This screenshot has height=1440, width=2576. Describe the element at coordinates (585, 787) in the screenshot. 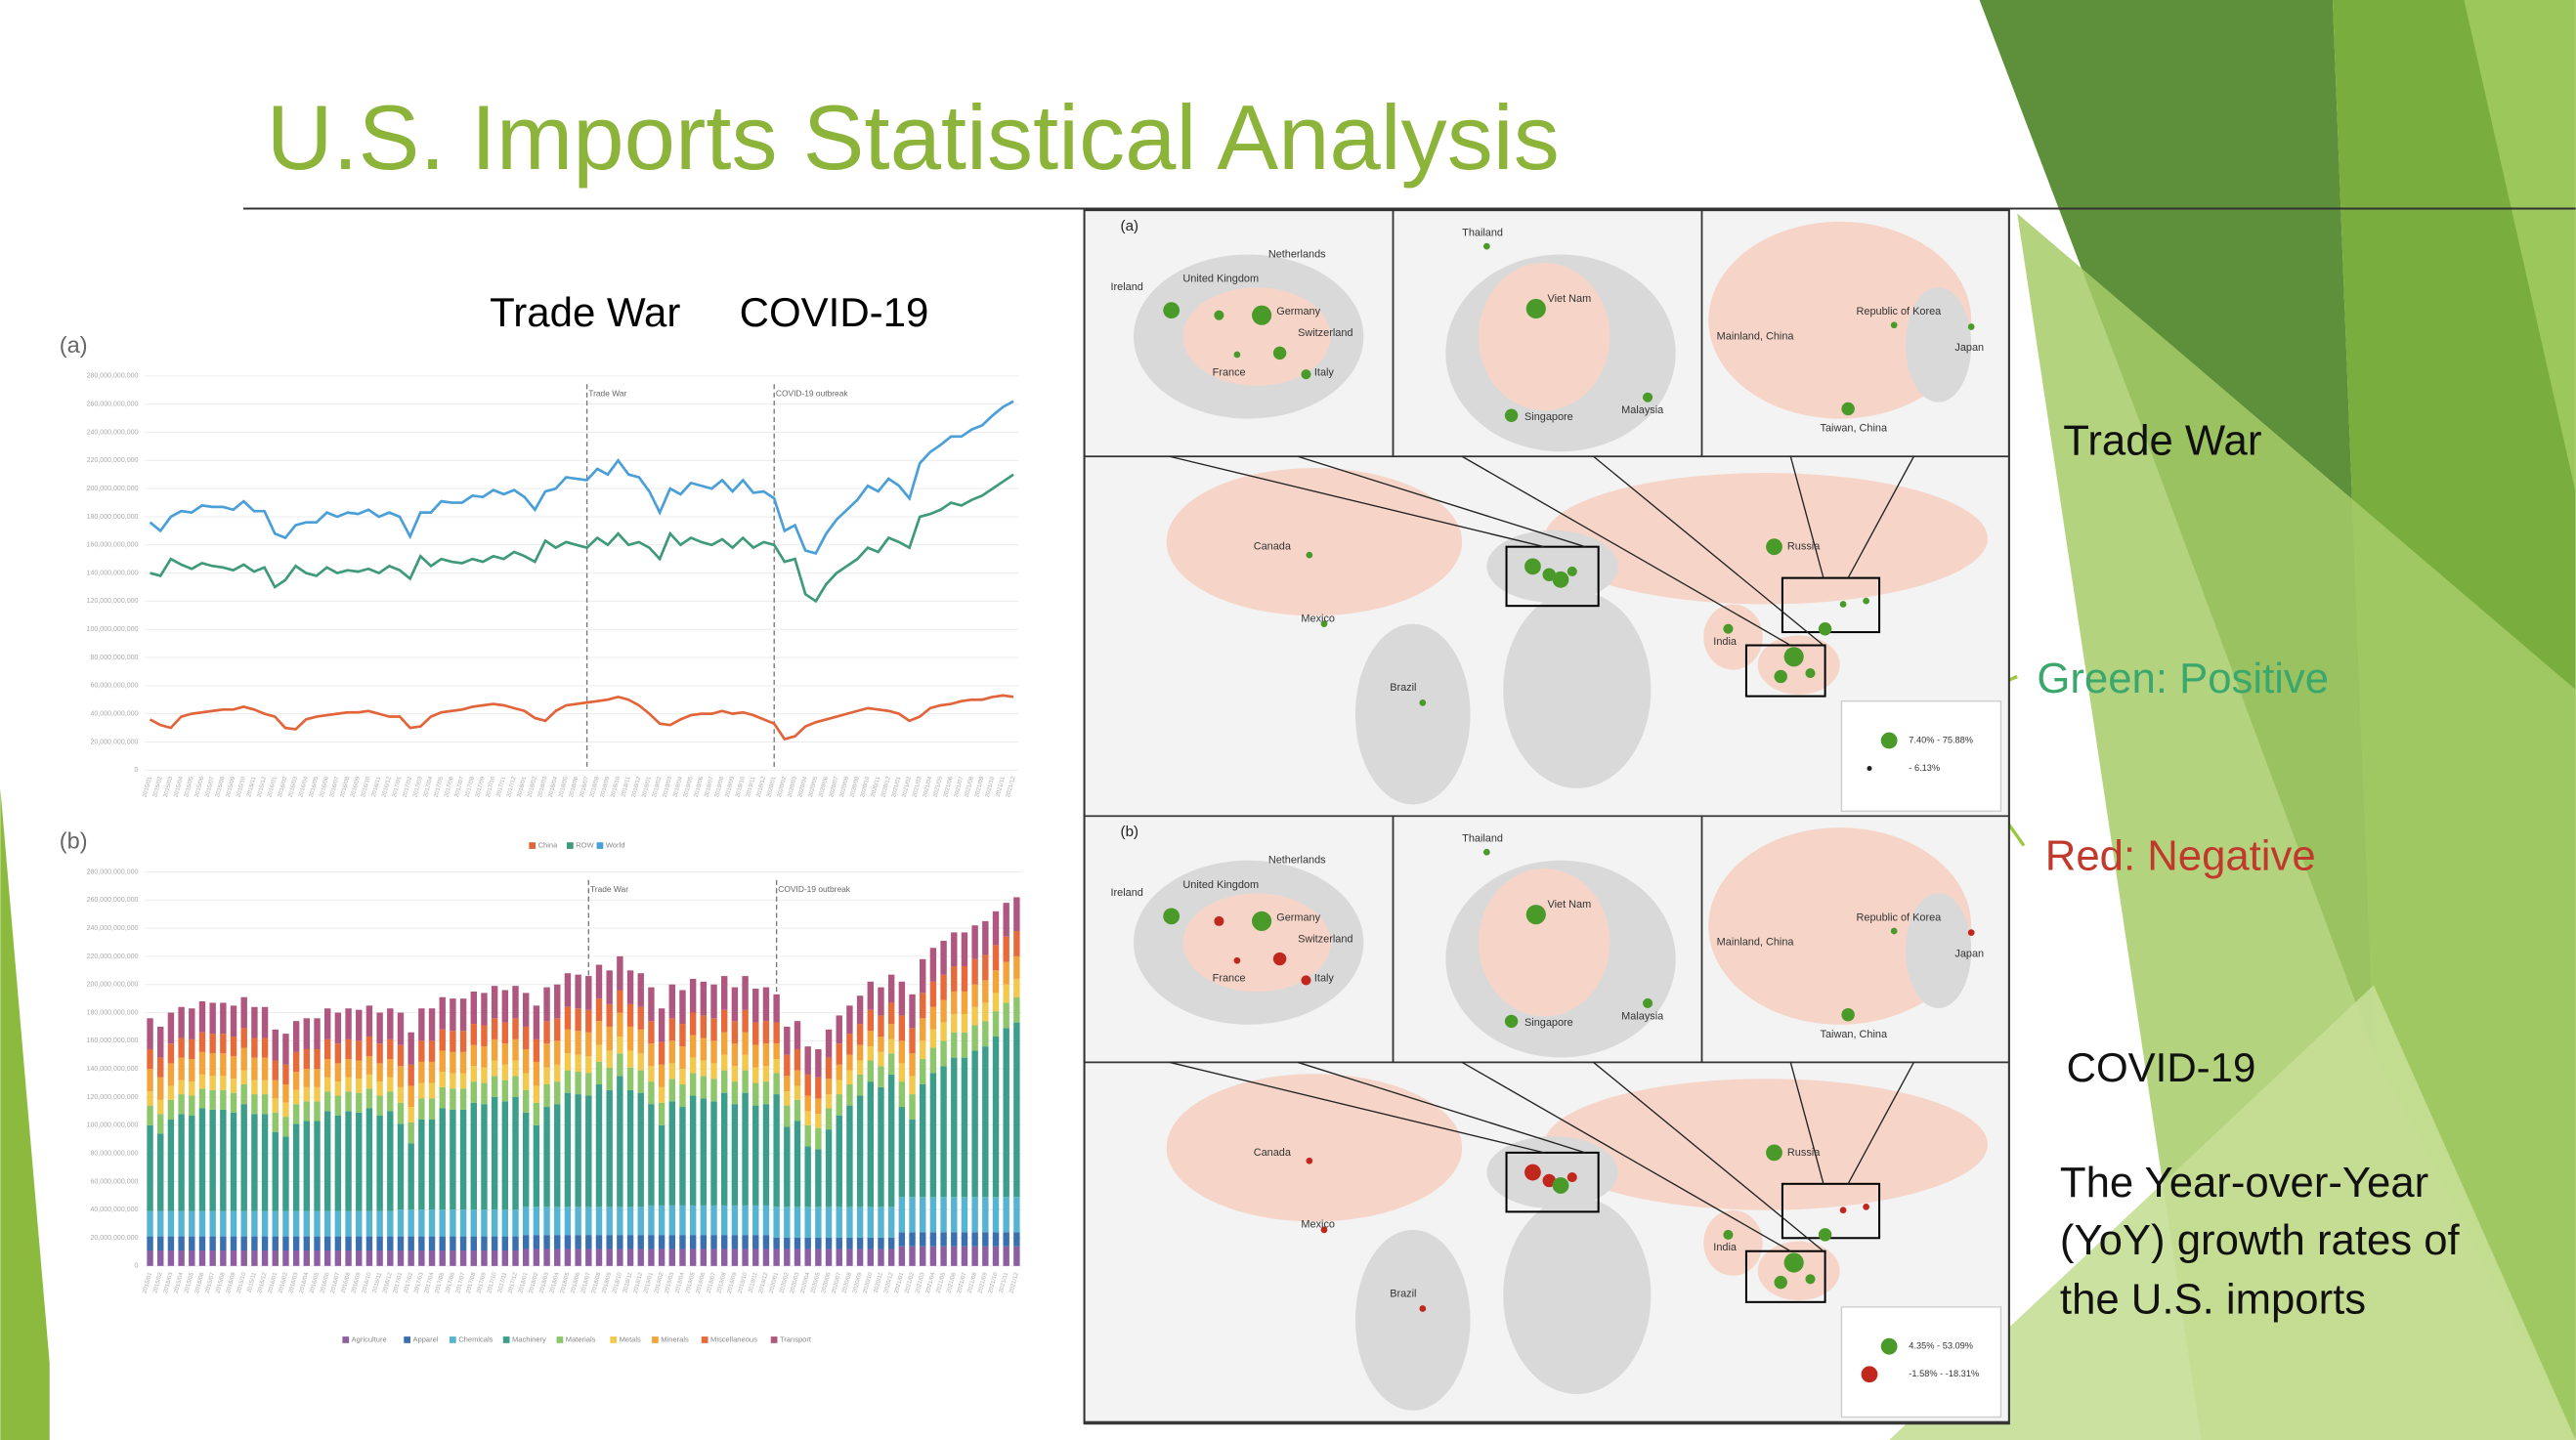

I see `x-tick-label: 2018/07` at that location.